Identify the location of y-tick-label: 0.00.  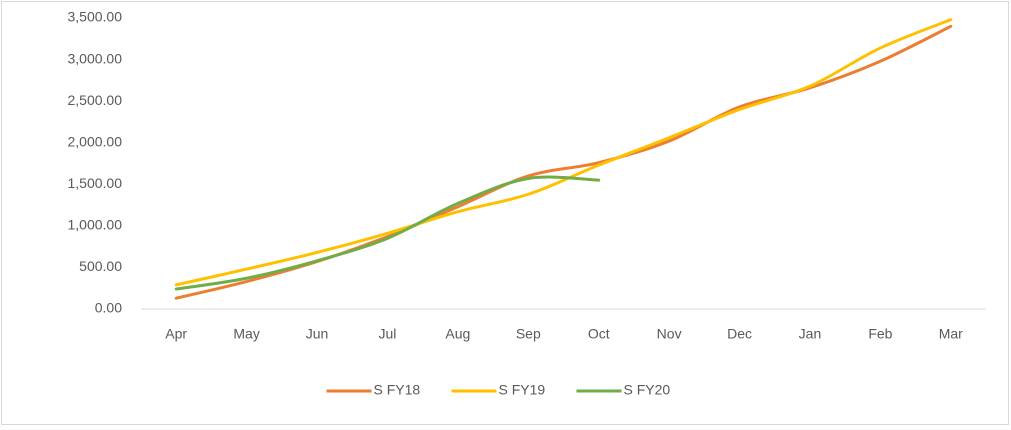
(108, 308).